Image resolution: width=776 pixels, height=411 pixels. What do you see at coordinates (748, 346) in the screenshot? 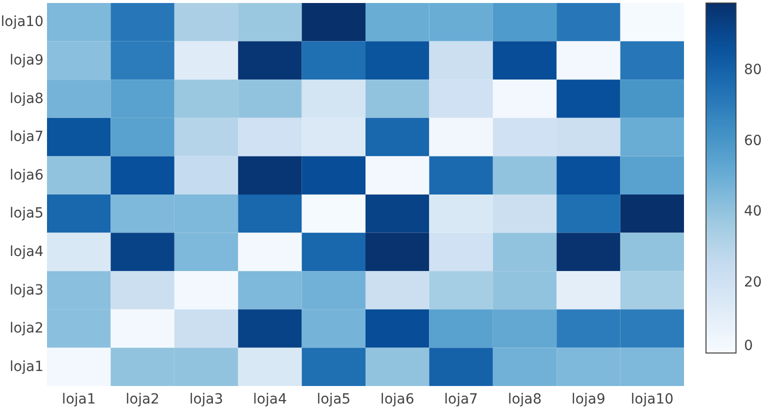
I see `color-bar-label: 0` at bounding box center [748, 346].